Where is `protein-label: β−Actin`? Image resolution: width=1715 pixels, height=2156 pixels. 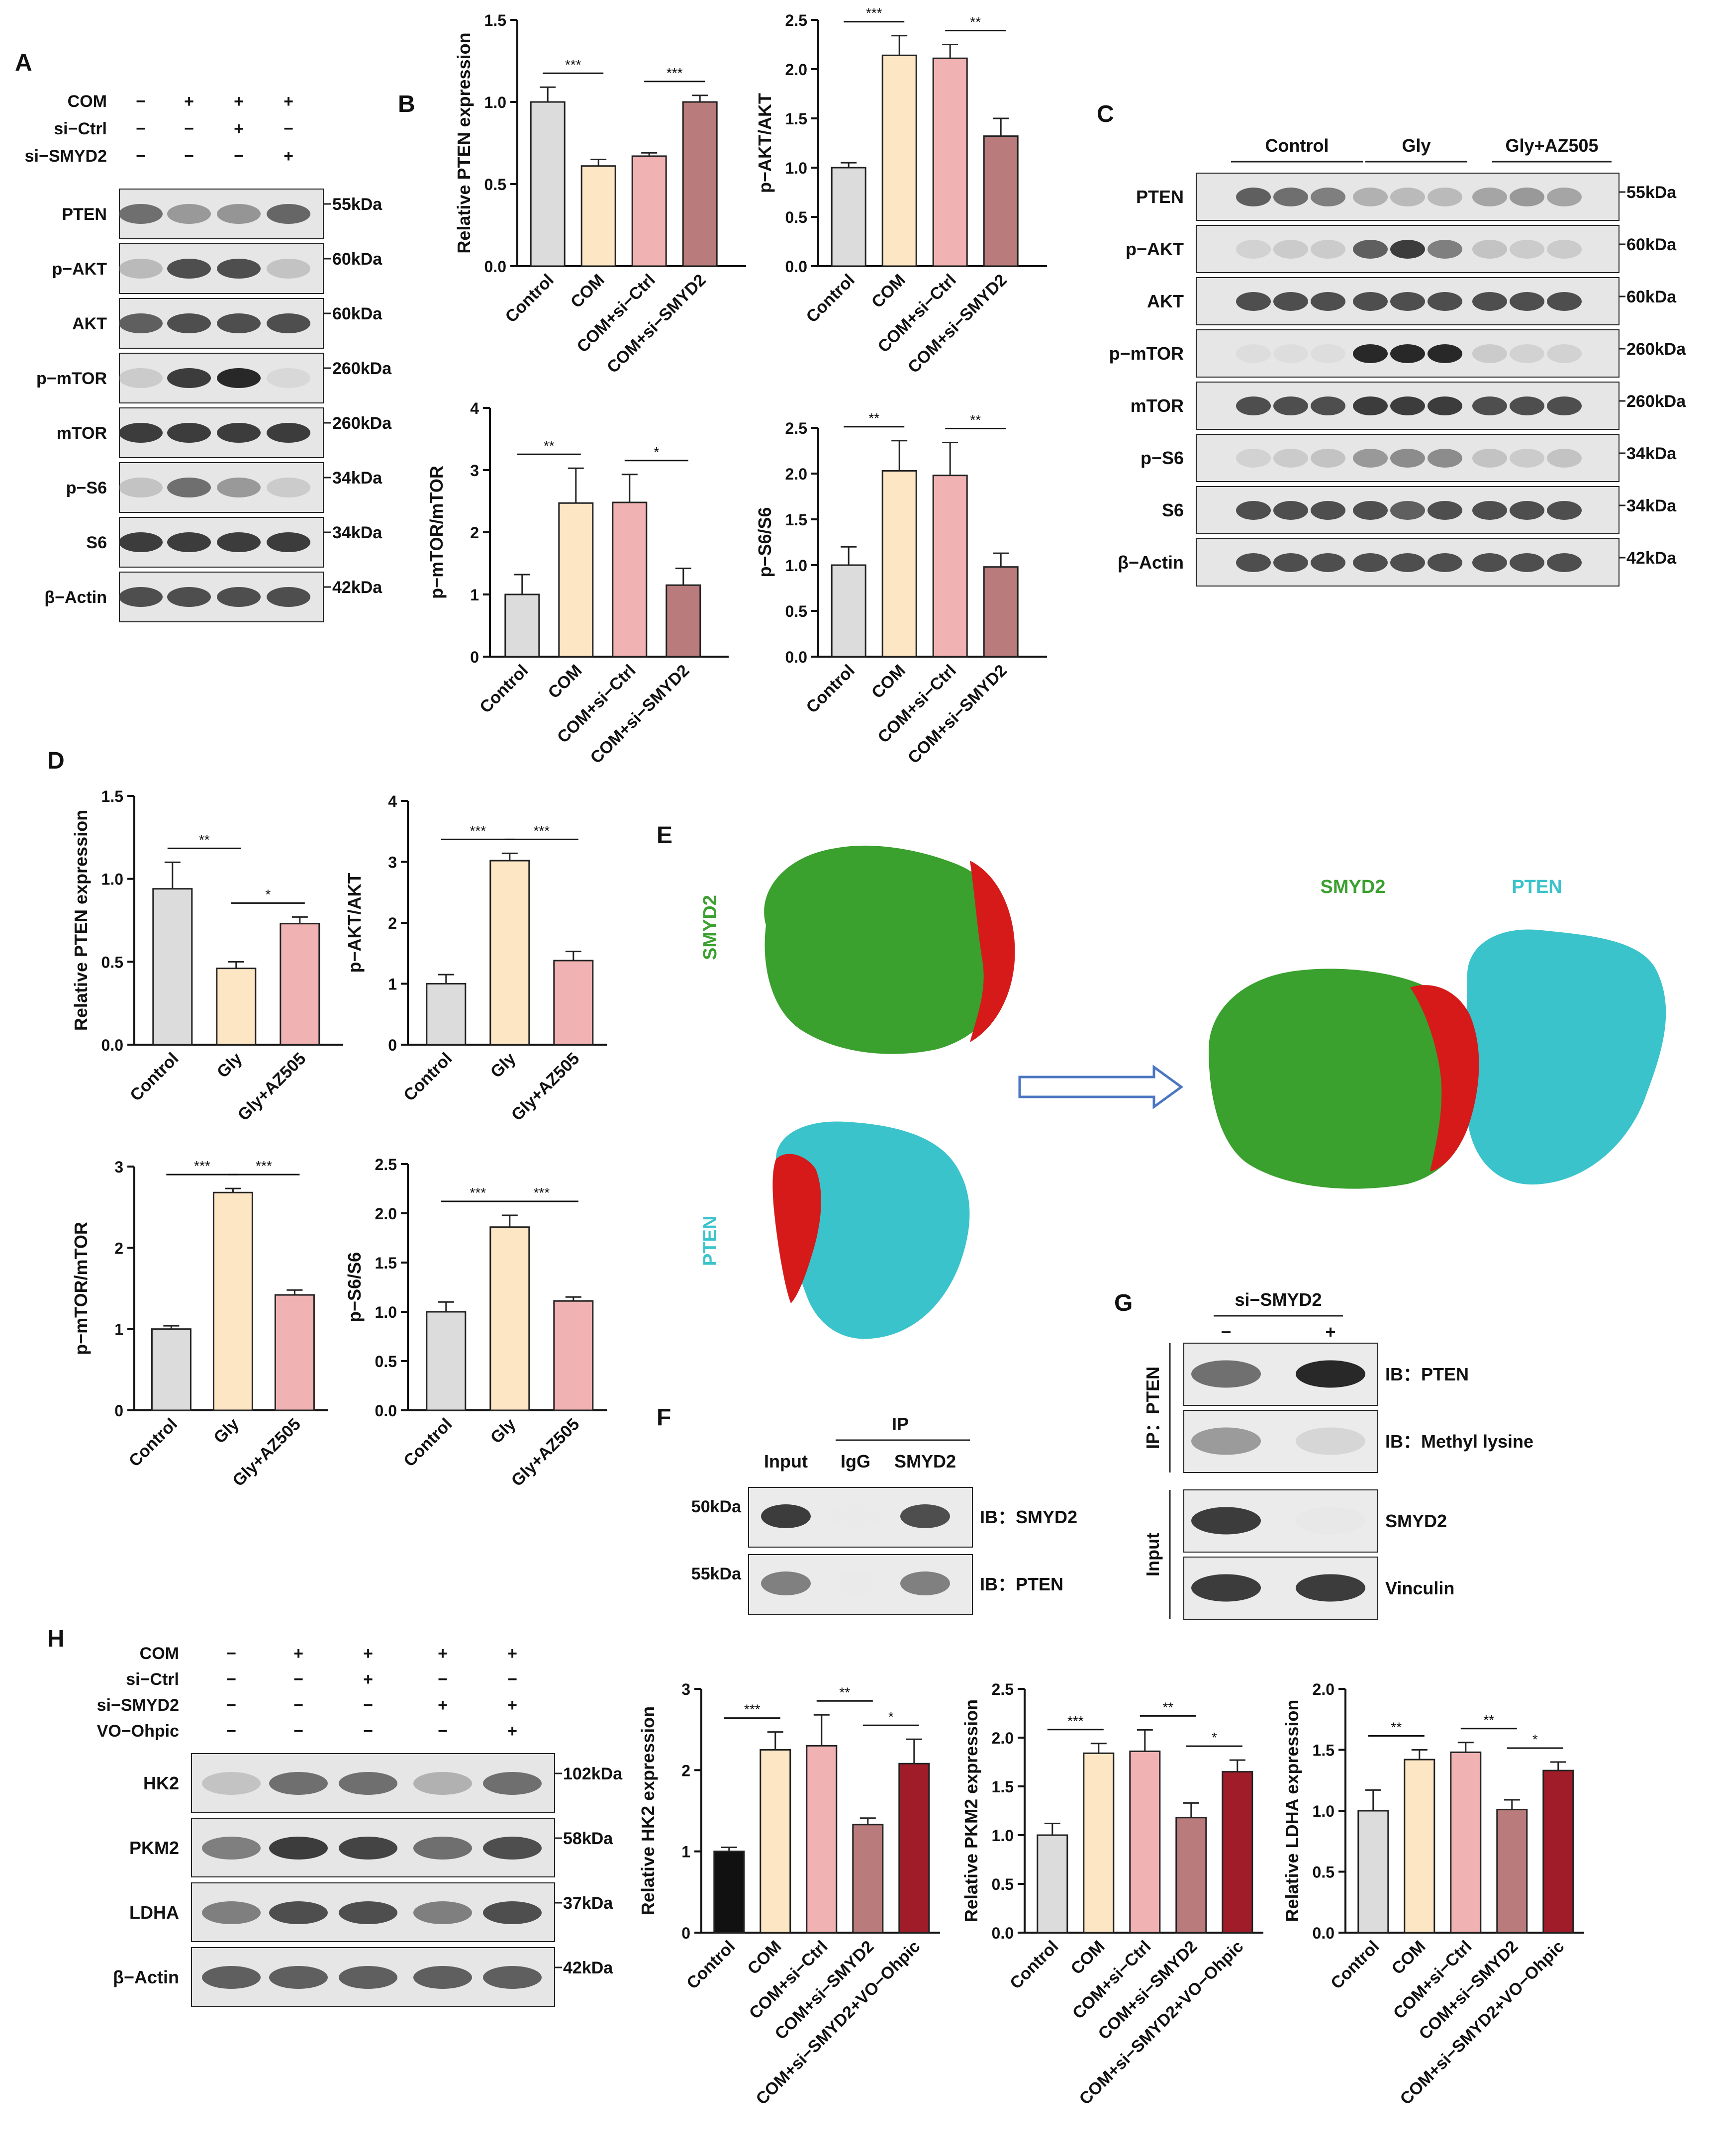 protein-label: β−Actin is located at coordinates (76, 597).